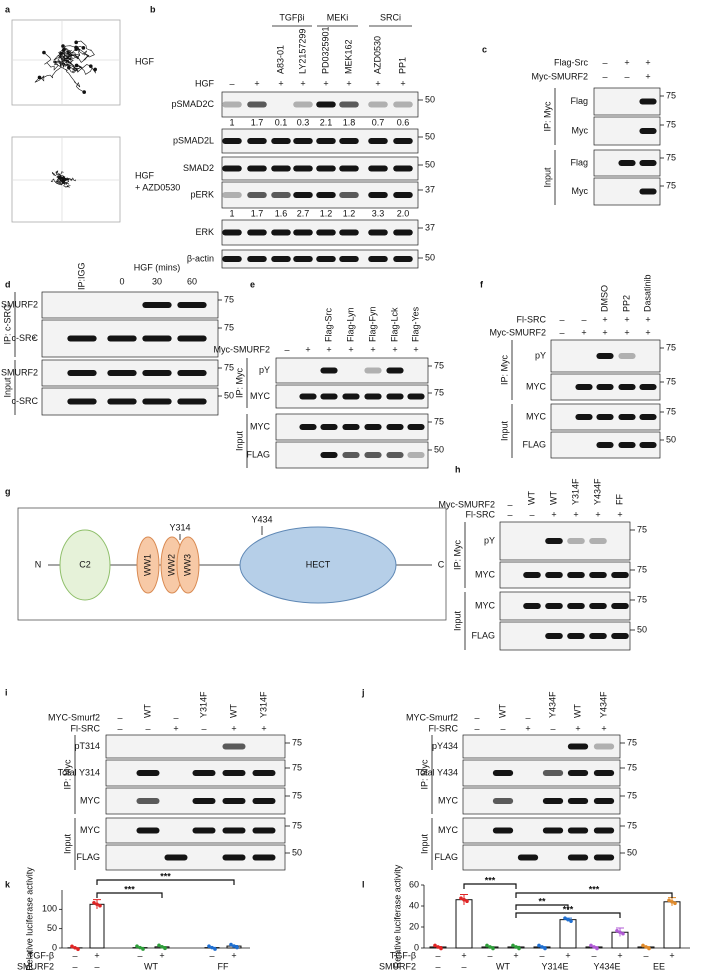  What do you see at coordinates (416, 947) in the screenshot?
I see `y-tick-label: 0` at bounding box center [416, 947].